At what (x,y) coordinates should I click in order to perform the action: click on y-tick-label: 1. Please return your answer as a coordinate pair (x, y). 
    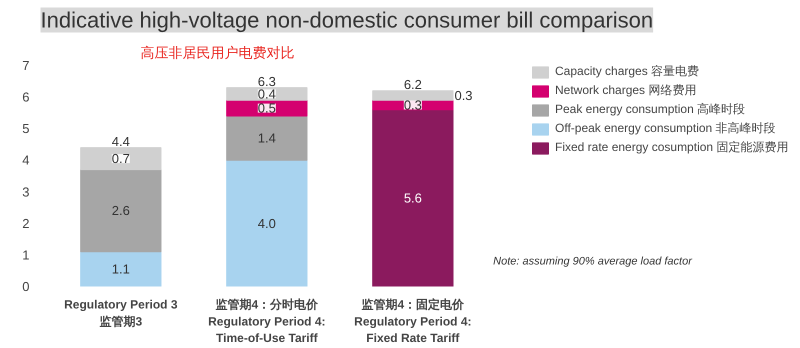
    Looking at the image, I should click on (26, 254).